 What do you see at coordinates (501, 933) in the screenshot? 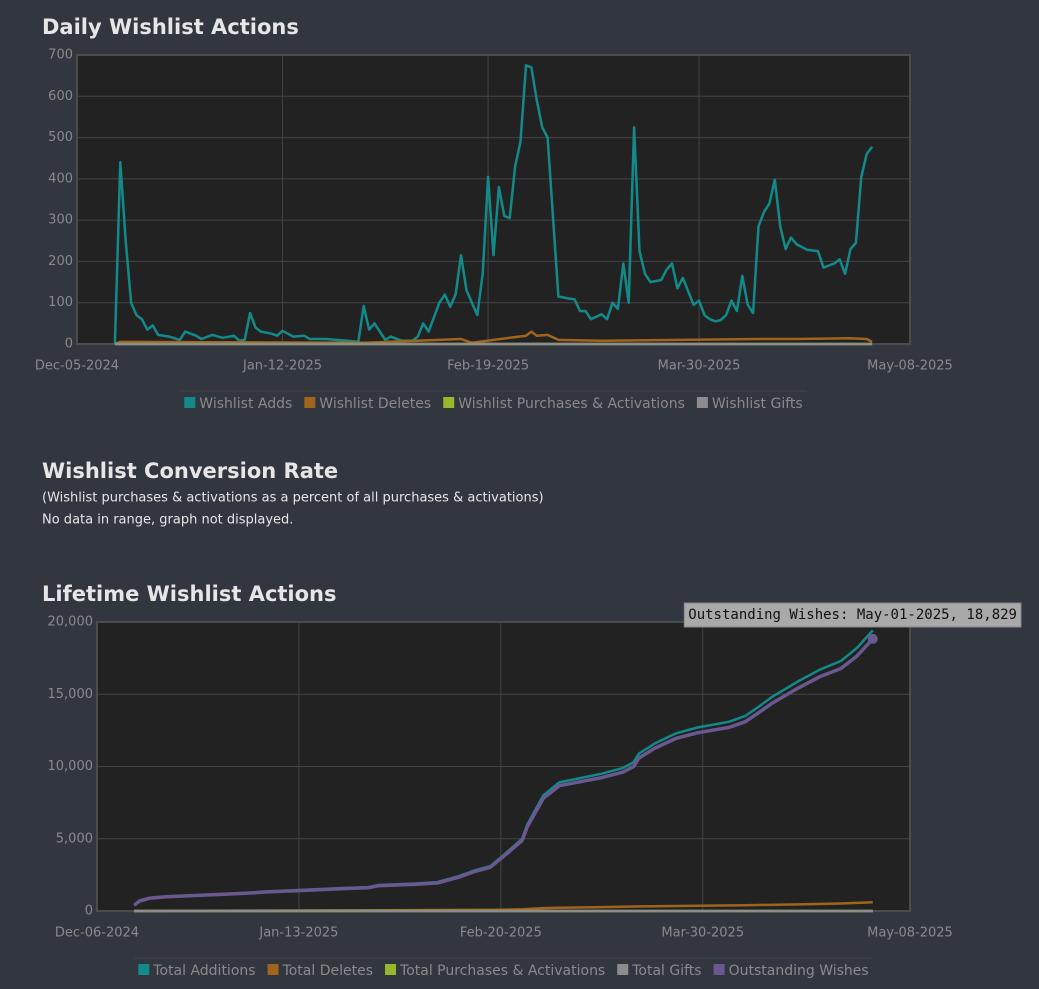
I see `x-tick-label: Feb-20-2025` at bounding box center [501, 933].